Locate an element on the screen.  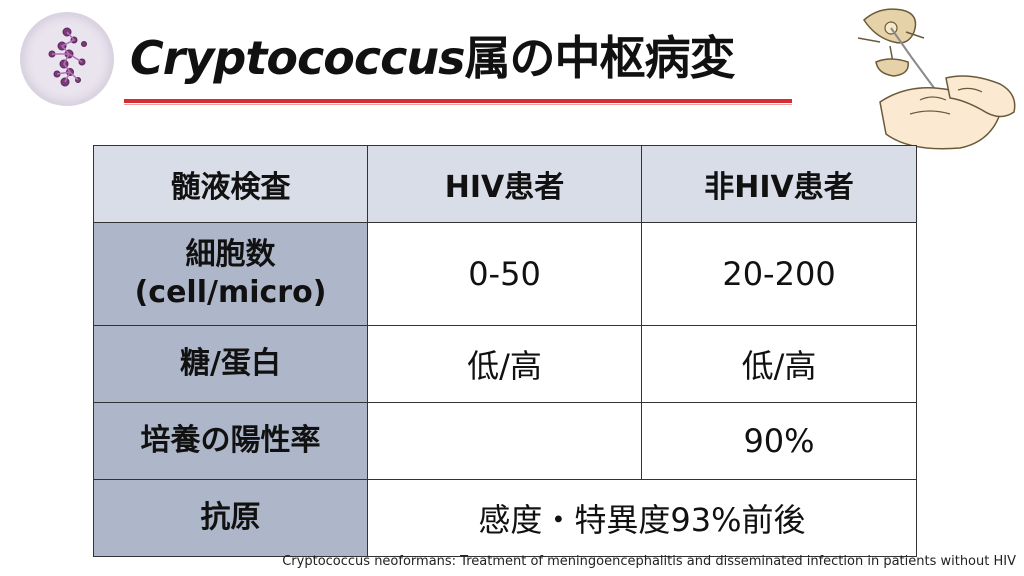
cell-non-hiv-glucose-protein: 低/高 is located at coordinates (779, 364).